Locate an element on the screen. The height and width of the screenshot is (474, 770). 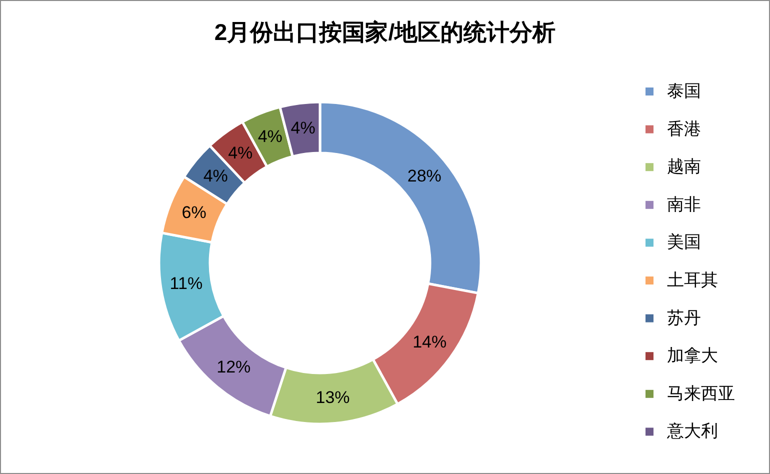
chart-title: 2月份出口按国家/地区的统计分析 is located at coordinates (385, 32).